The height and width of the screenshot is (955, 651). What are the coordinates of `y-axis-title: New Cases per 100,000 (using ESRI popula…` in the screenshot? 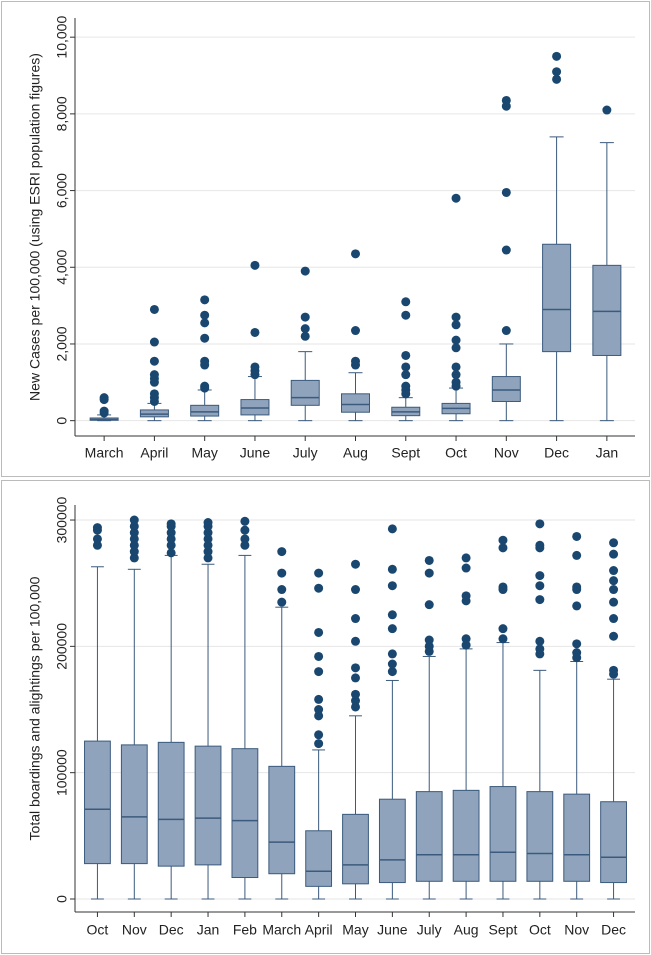 It's located at (35, 227).